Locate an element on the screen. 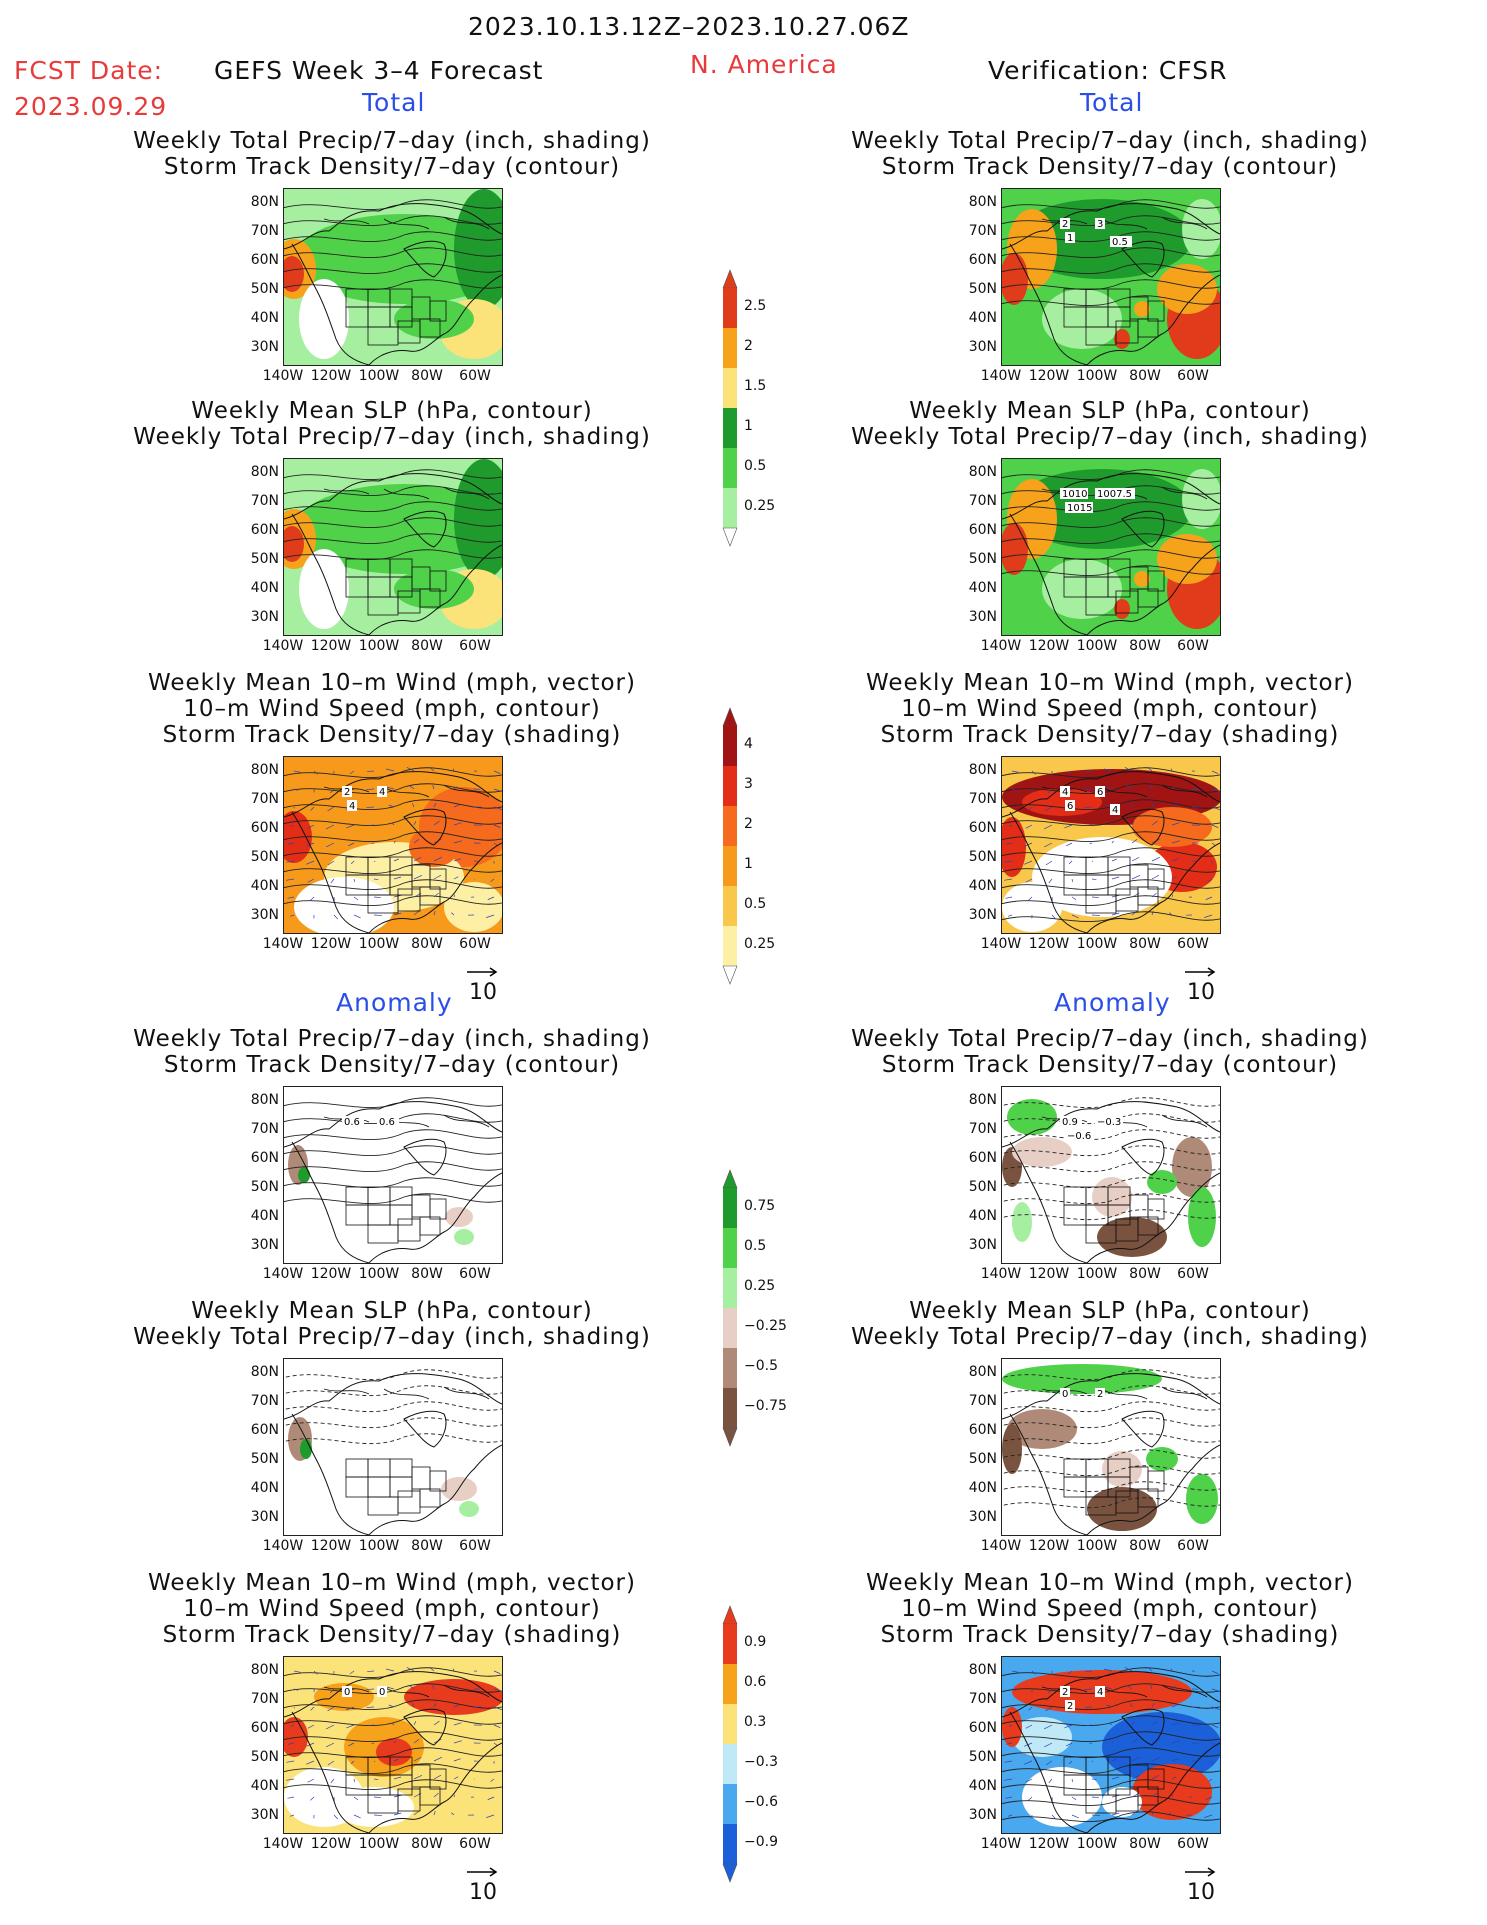  contour-label: 1 is located at coordinates (1070, 238).